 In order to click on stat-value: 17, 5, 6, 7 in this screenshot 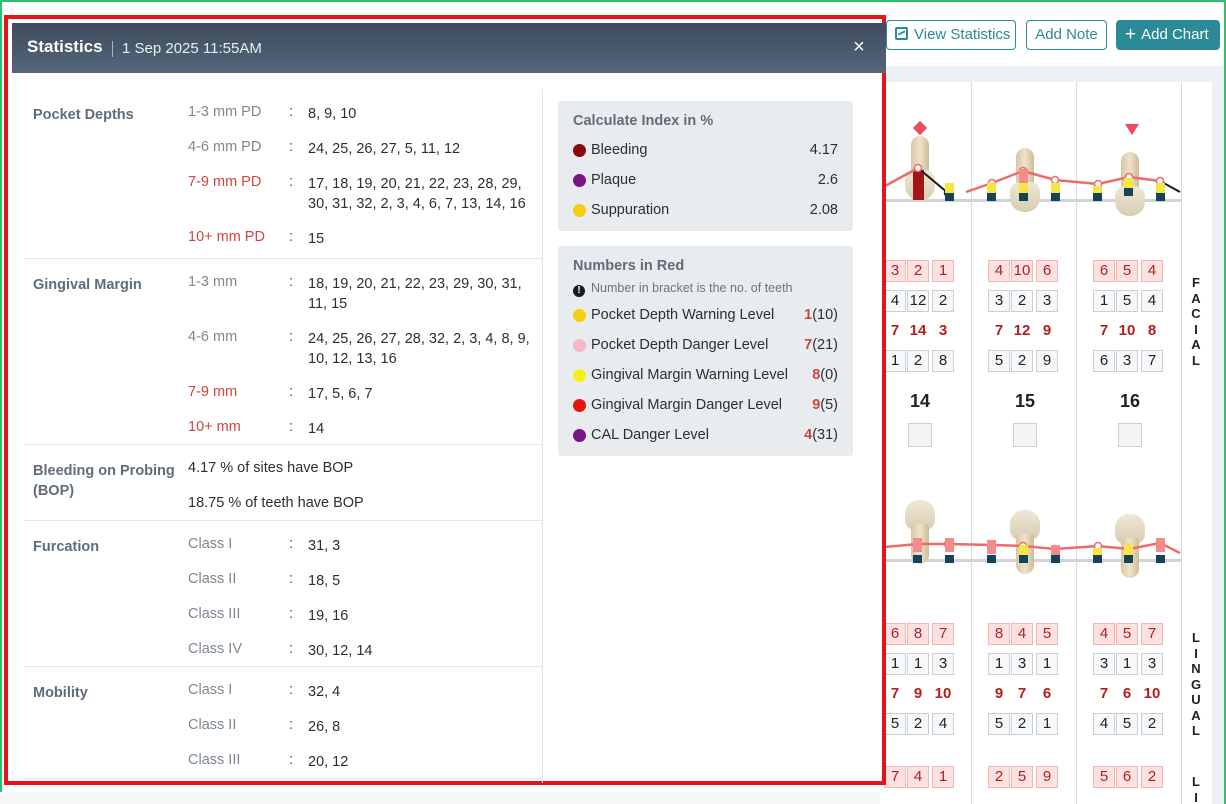, I will do `click(340, 394)`.